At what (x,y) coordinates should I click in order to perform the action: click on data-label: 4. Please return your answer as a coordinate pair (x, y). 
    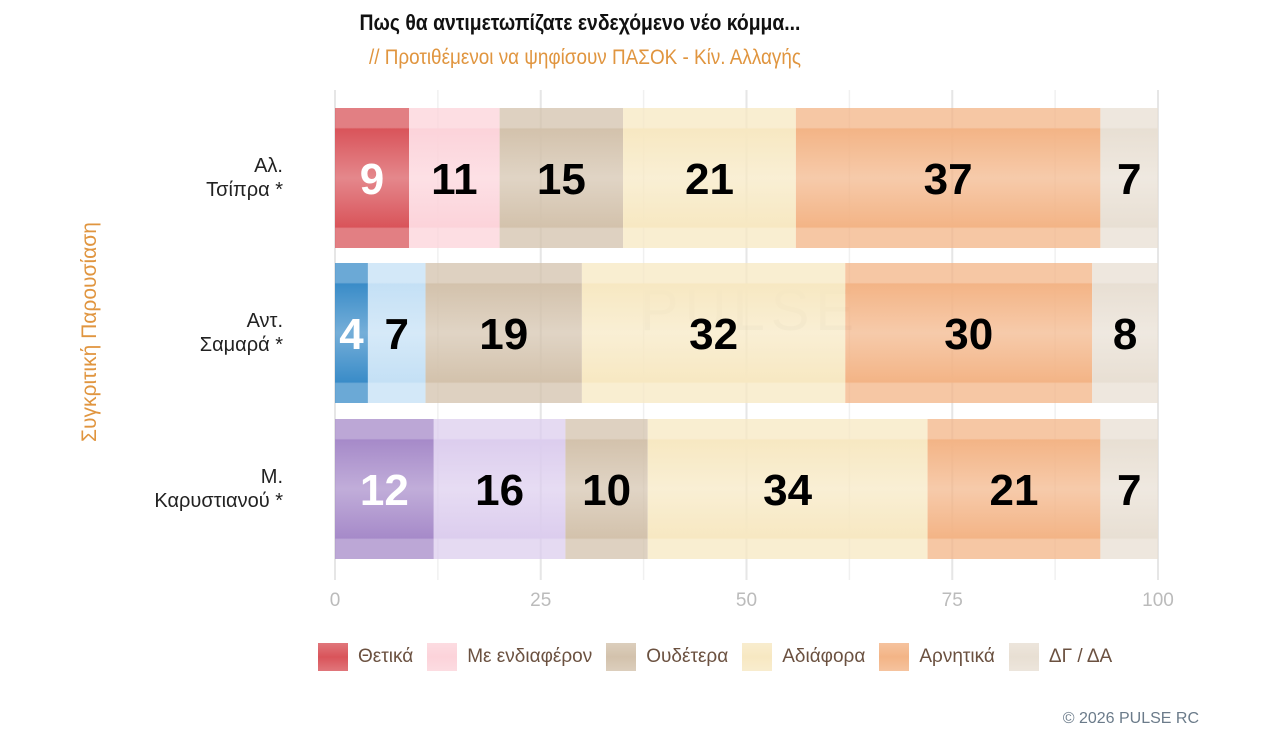
    Looking at the image, I should click on (351, 334).